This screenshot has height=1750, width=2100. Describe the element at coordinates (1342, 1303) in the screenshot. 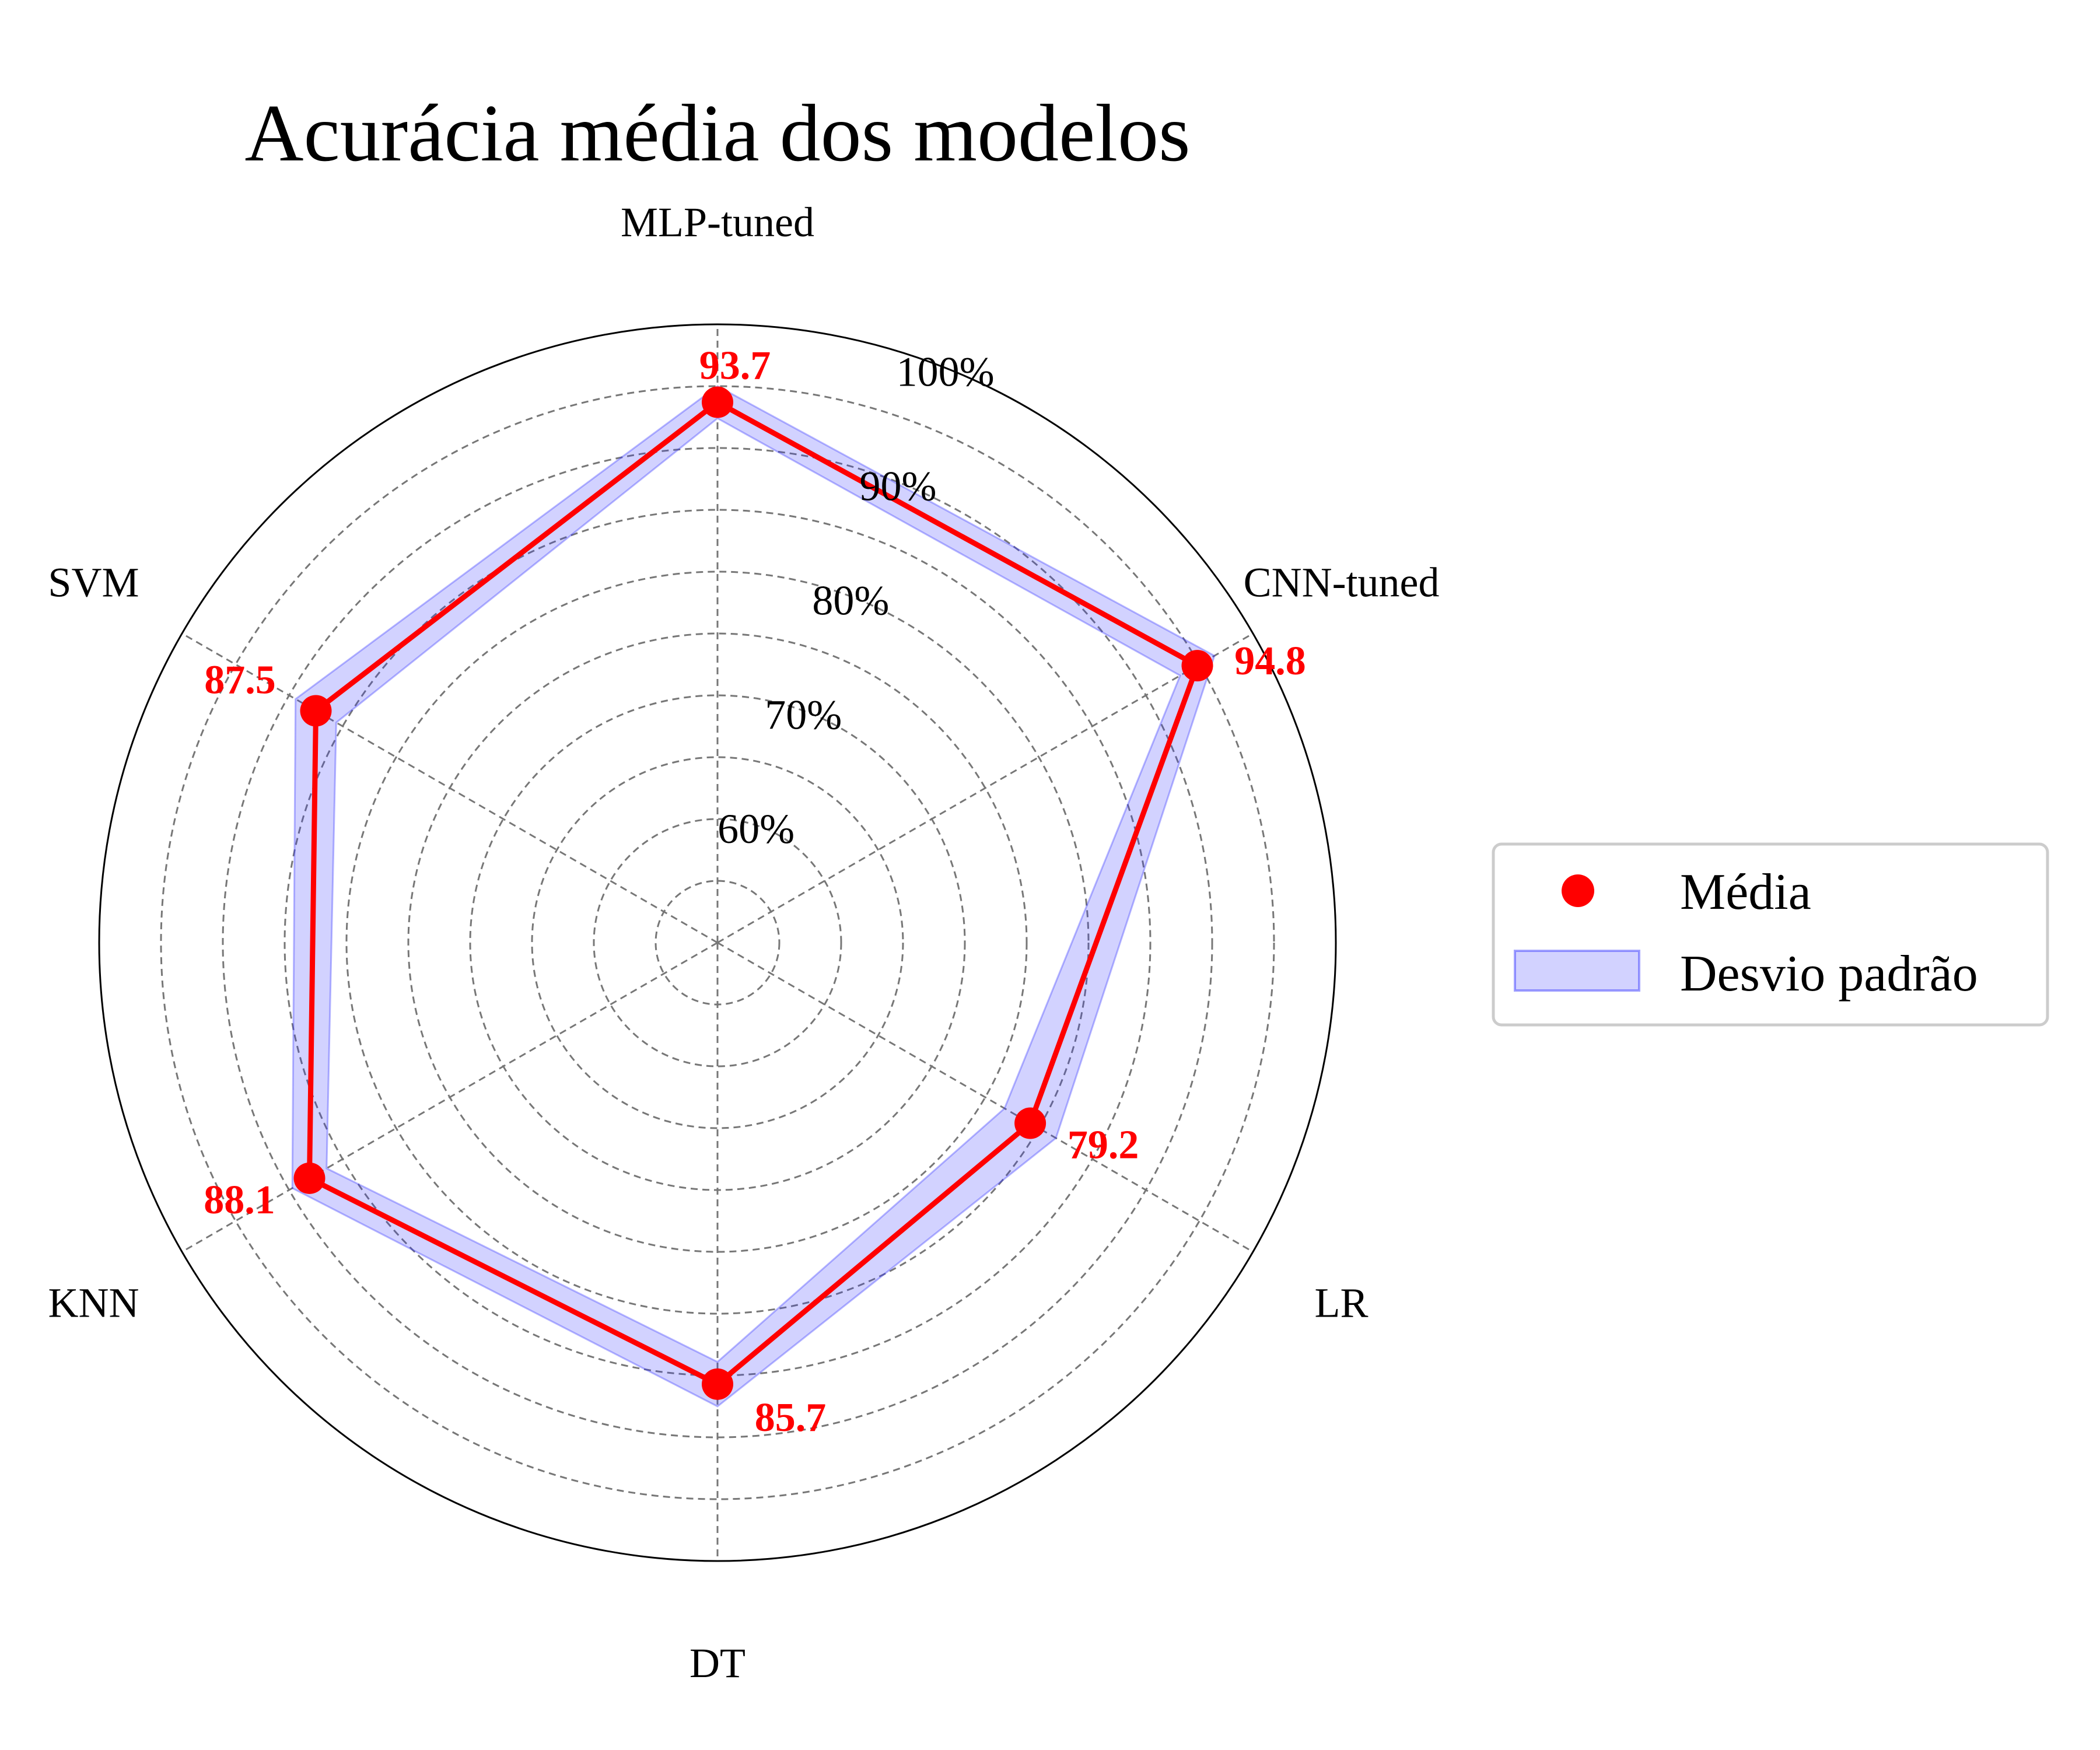

I see `category-label-lr: LR` at that location.